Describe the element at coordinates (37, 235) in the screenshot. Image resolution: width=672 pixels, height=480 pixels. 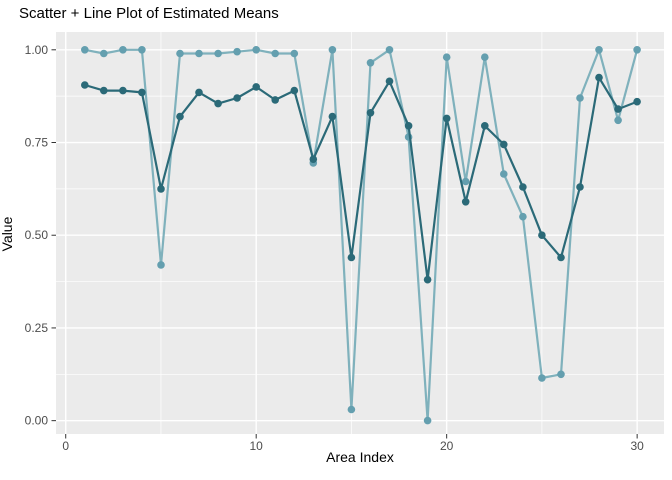
I see `y-tick-label: 0.50` at that location.